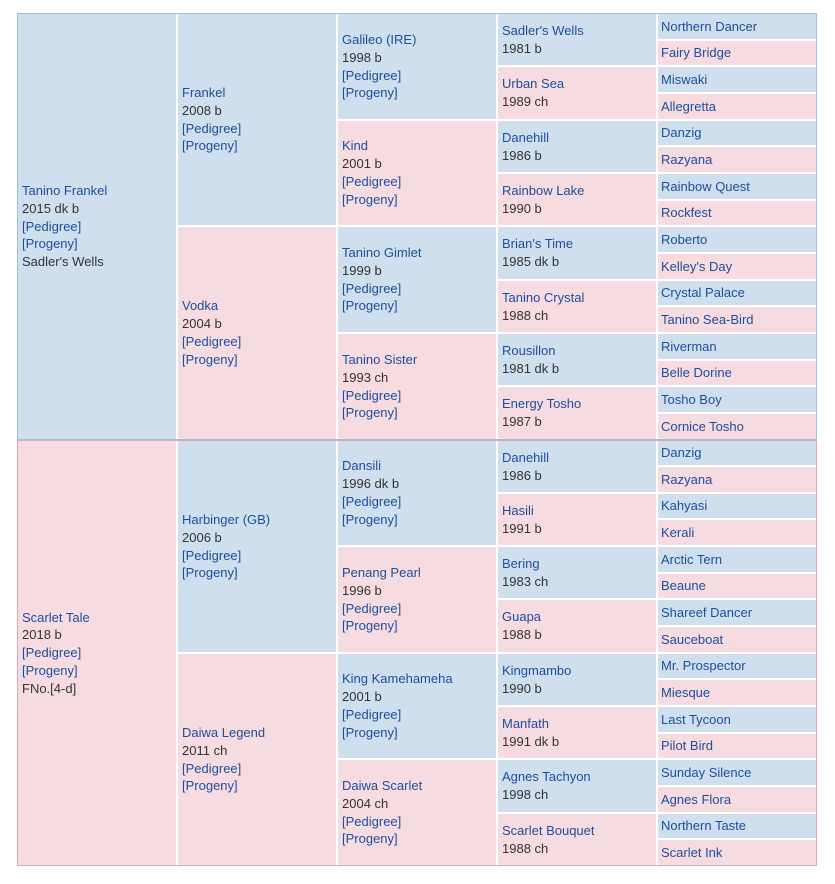 Image resolution: width=835 pixels, height=884 pixels. Describe the element at coordinates (204, 92) in the screenshot. I see `horse-name-link: Frankel` at that location.